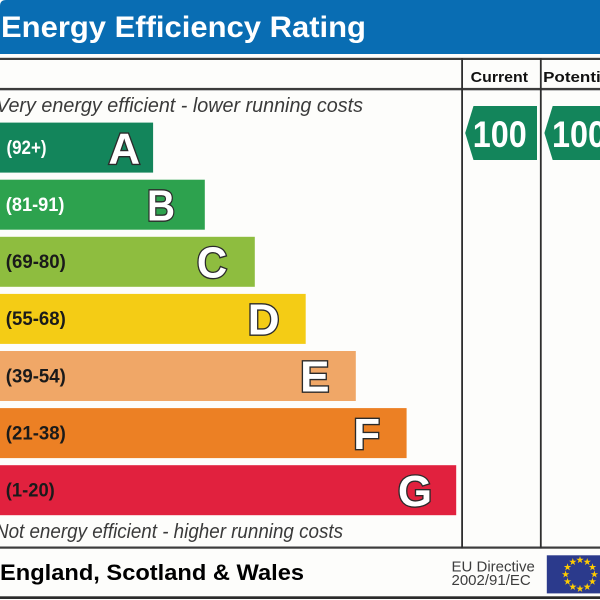 This screenshot has height=600, width=600. I want to click on svg-text: B, so click(161, 205).